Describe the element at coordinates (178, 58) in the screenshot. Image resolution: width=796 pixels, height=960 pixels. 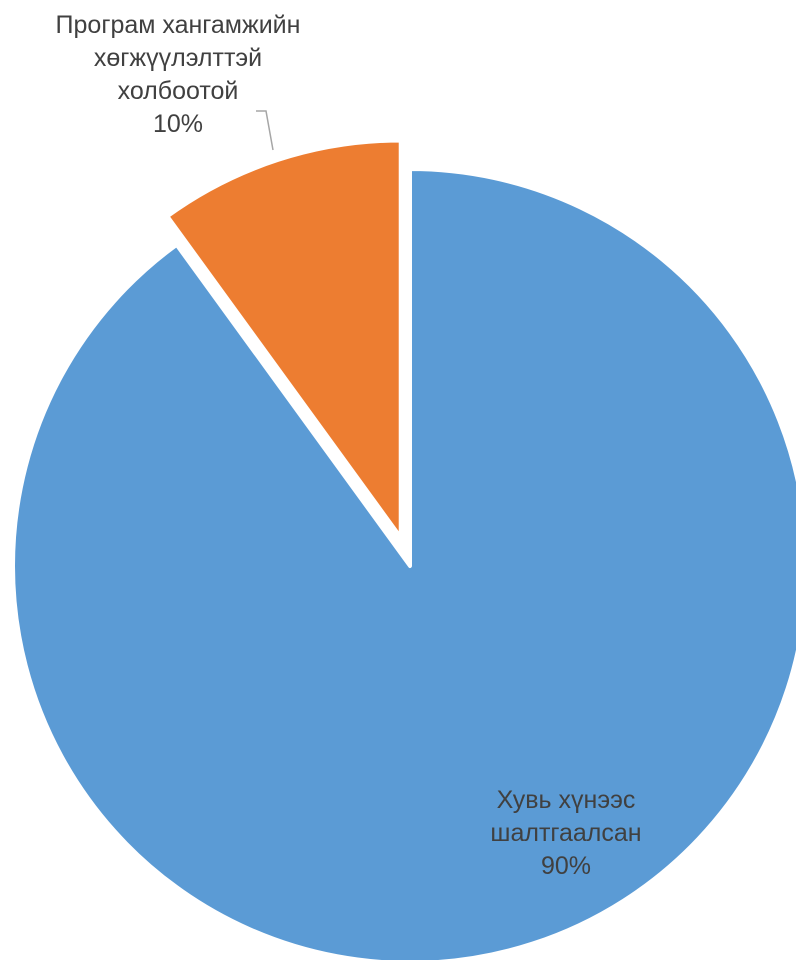
I see `data-label-line: хөгжүүлэлттэй` at that location.